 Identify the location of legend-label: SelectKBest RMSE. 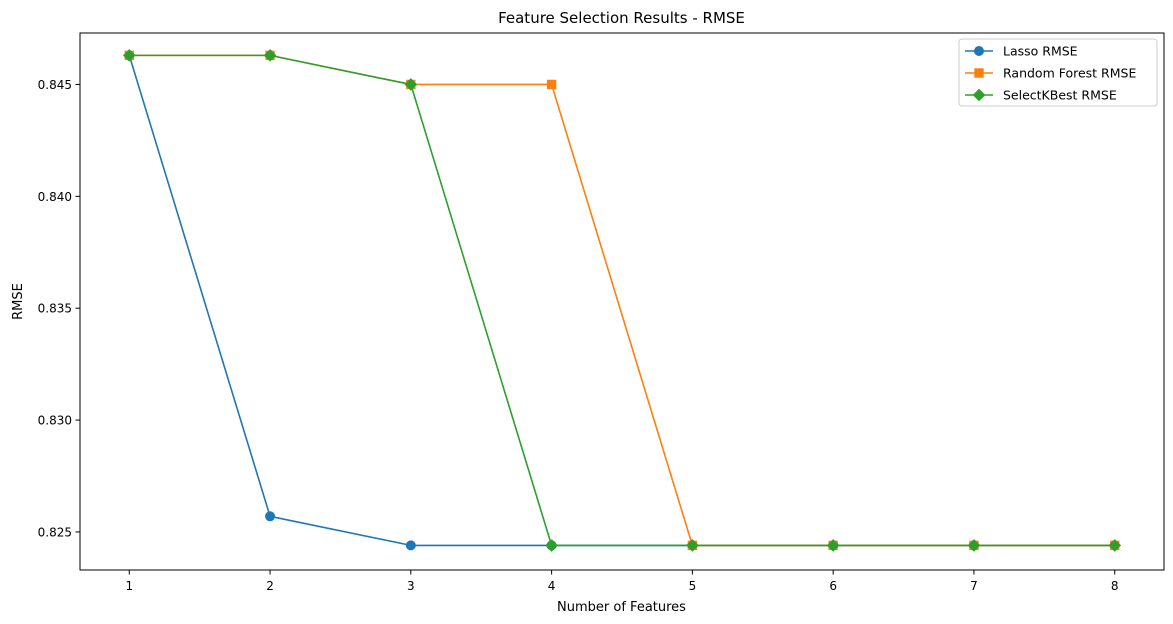
(1060, 95).